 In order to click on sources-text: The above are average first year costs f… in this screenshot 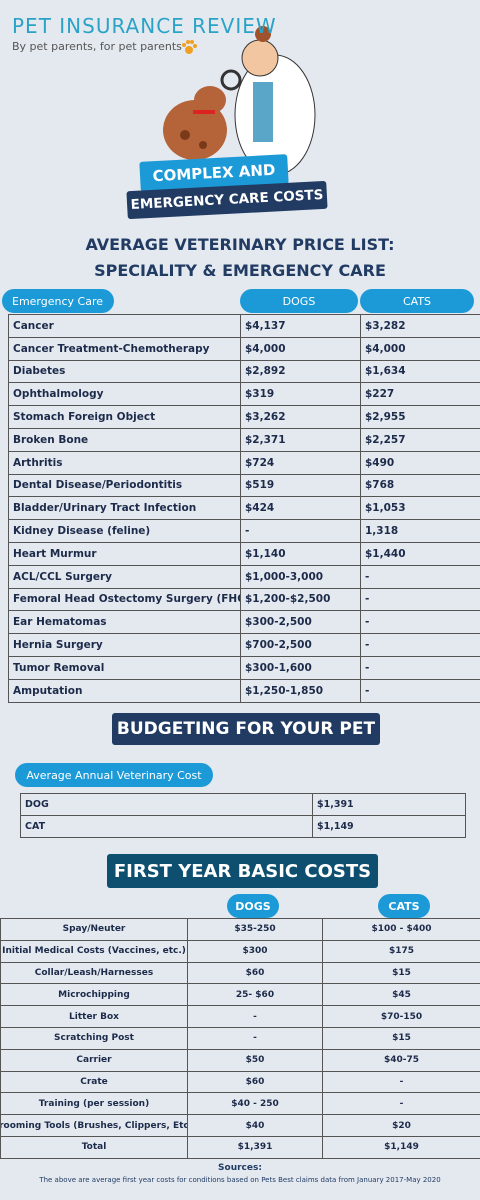, I will do `click(240, 1180)`.